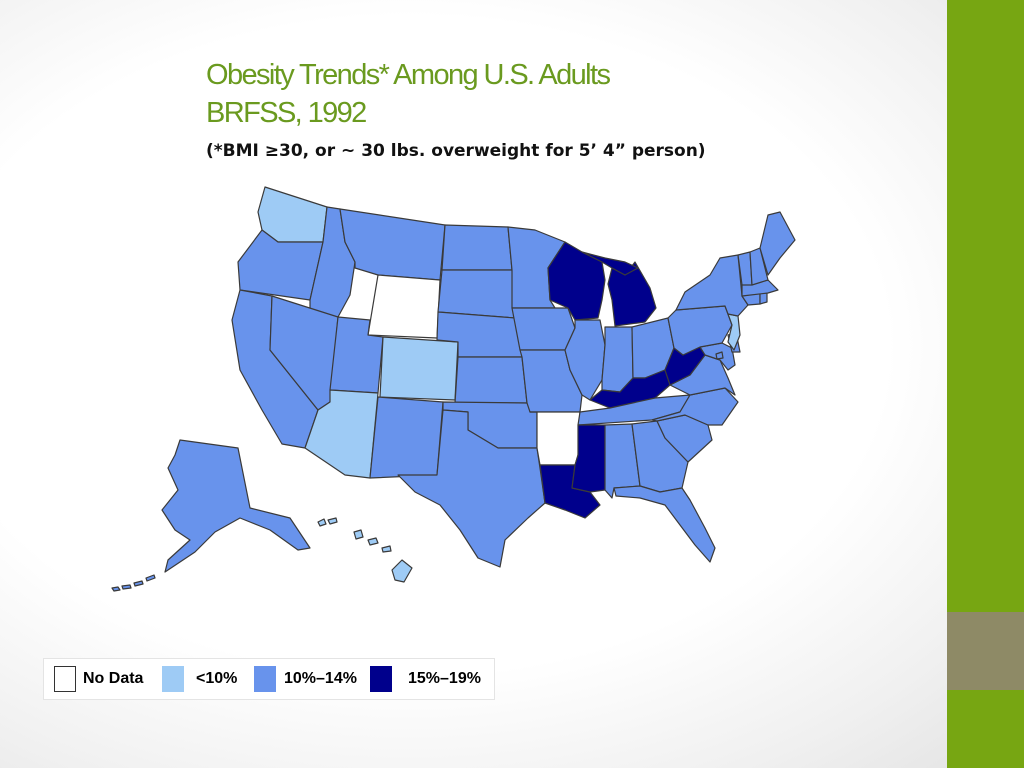  I want to click on title-line-1: Obesity Trends* Among U.S. Adults, so click(408, 75).